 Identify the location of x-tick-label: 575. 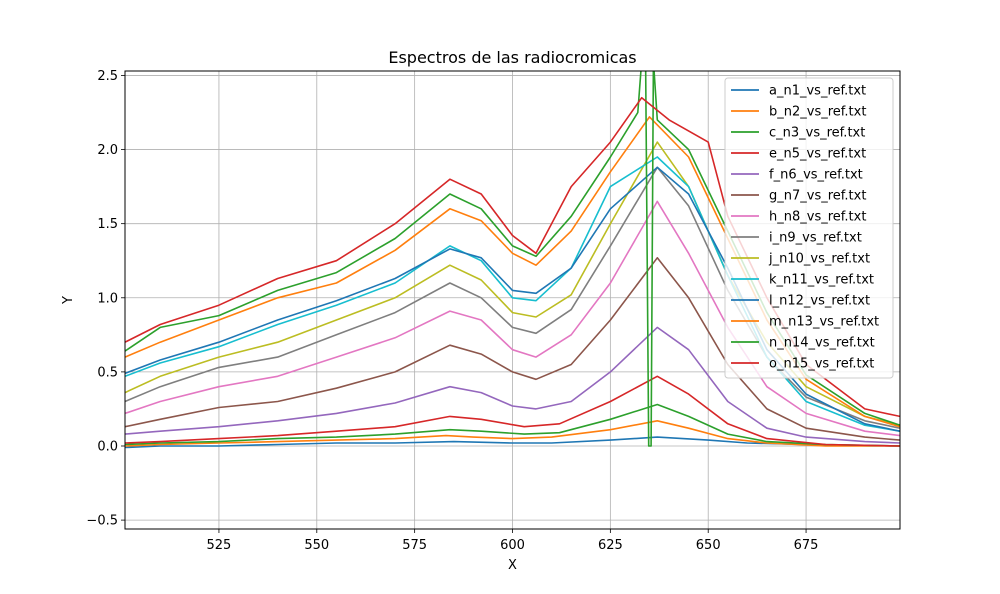
(414, 545).